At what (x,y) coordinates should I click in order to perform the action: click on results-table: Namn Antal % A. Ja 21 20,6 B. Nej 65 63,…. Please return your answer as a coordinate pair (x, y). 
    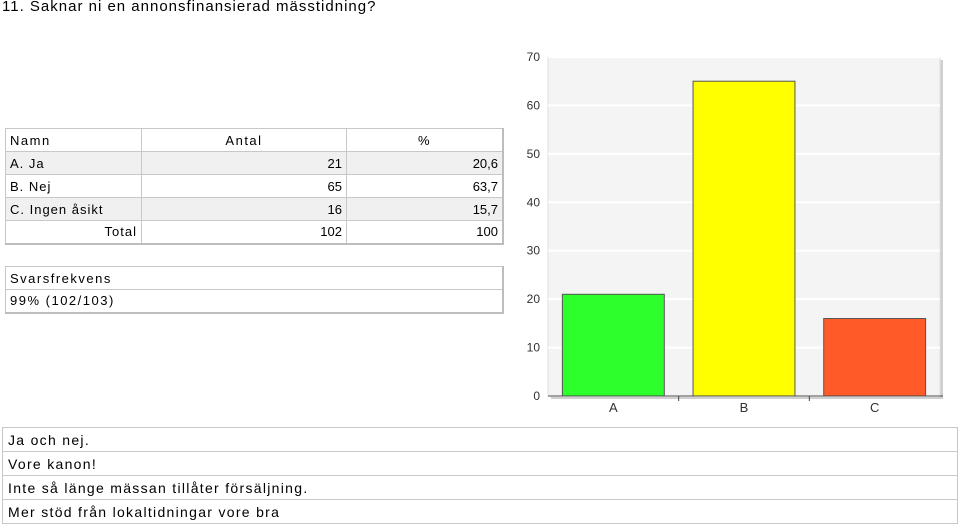
    Looking at the image, I should click on (254, 186).